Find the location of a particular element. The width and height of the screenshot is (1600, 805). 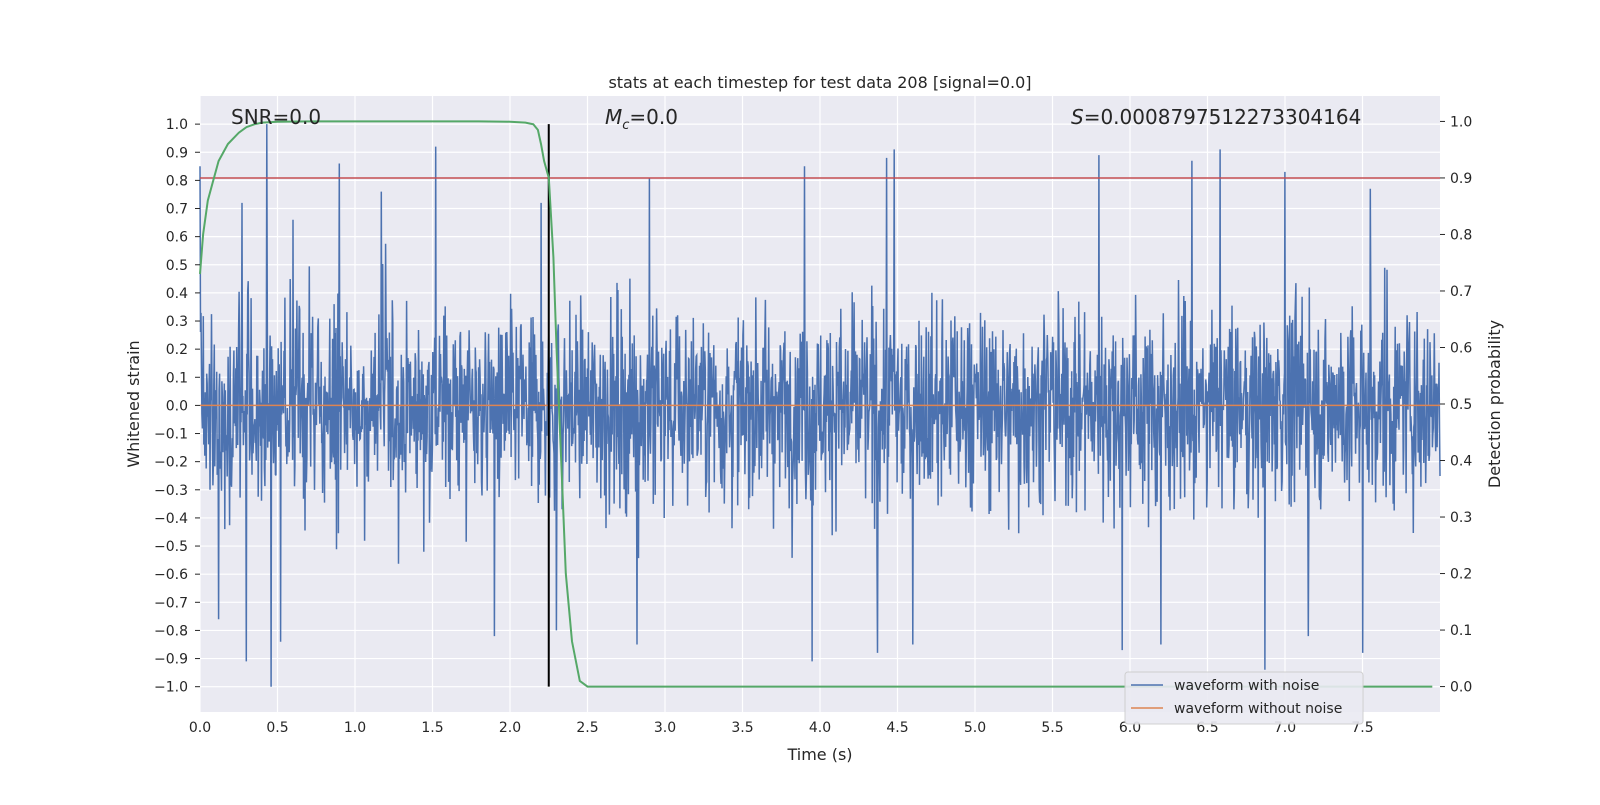

y-right-axis-ticks: 1.0 0.9 0.8 0.7 0.6 0.5 0.4 0.3 0.2 0.1 0.0 is located at coordinates (1456, 405).